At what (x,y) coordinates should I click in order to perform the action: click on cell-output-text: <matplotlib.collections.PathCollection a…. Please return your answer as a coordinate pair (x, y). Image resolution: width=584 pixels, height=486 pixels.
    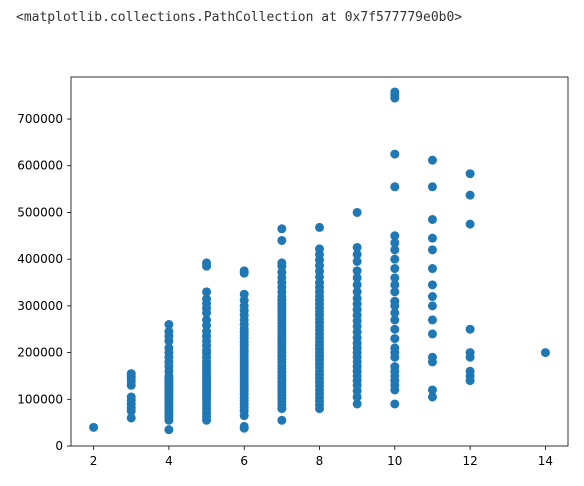
    Looking at the image, I should click on (239, 17).